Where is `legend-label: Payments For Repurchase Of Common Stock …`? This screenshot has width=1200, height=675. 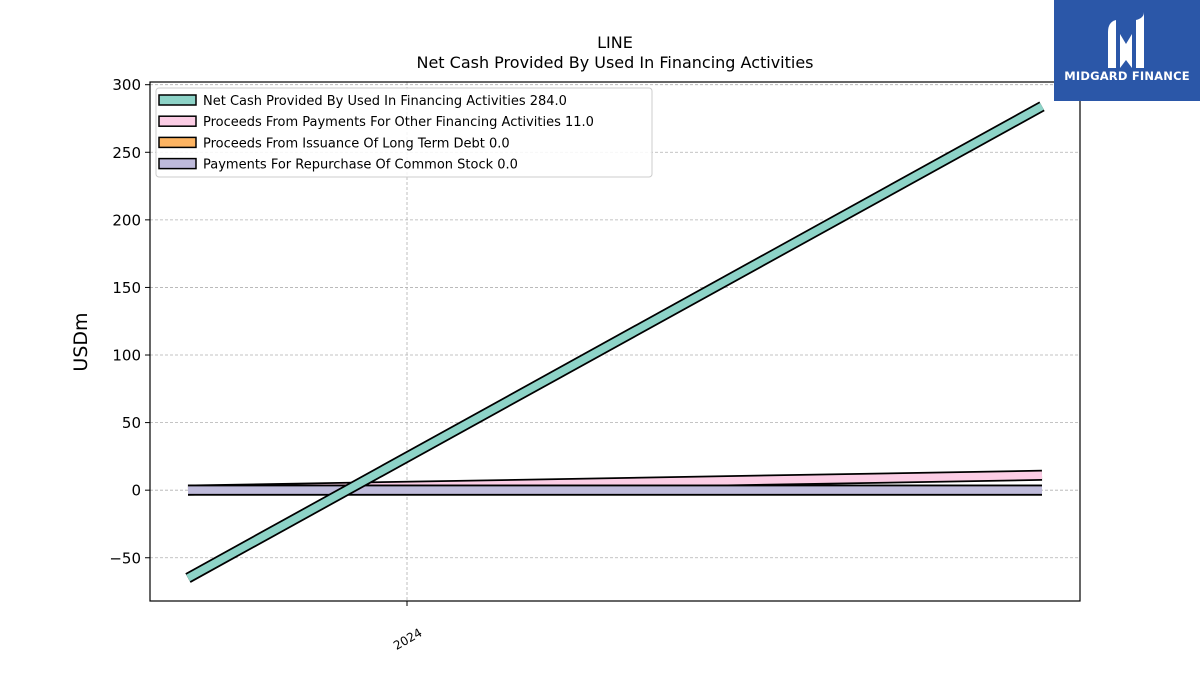 legend-label: Payments For Repurchase Of Common Stock … is located at coordinates (360, 165).